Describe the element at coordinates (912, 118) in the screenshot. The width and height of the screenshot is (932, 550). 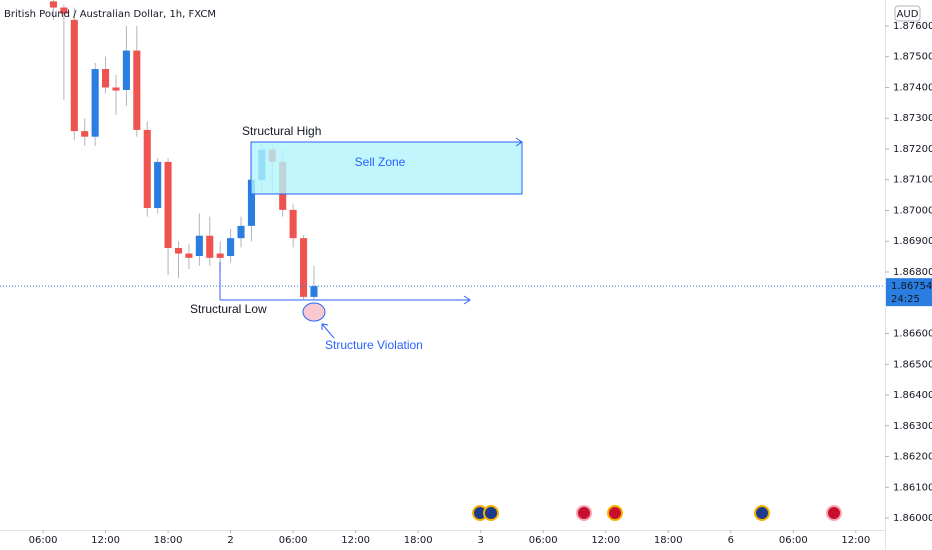
I see `y-tick-label: 1.87300` at that location.